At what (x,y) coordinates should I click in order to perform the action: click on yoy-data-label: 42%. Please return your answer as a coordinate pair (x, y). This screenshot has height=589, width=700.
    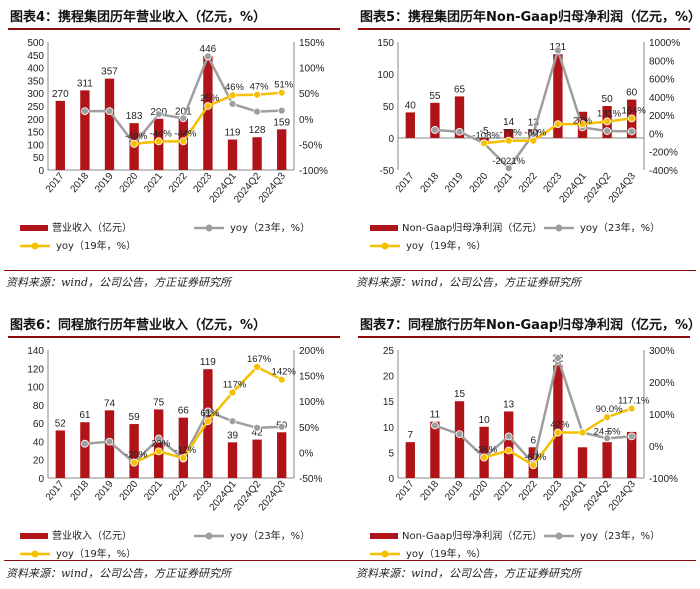
    Looking at the image, I should click on (560, 425).